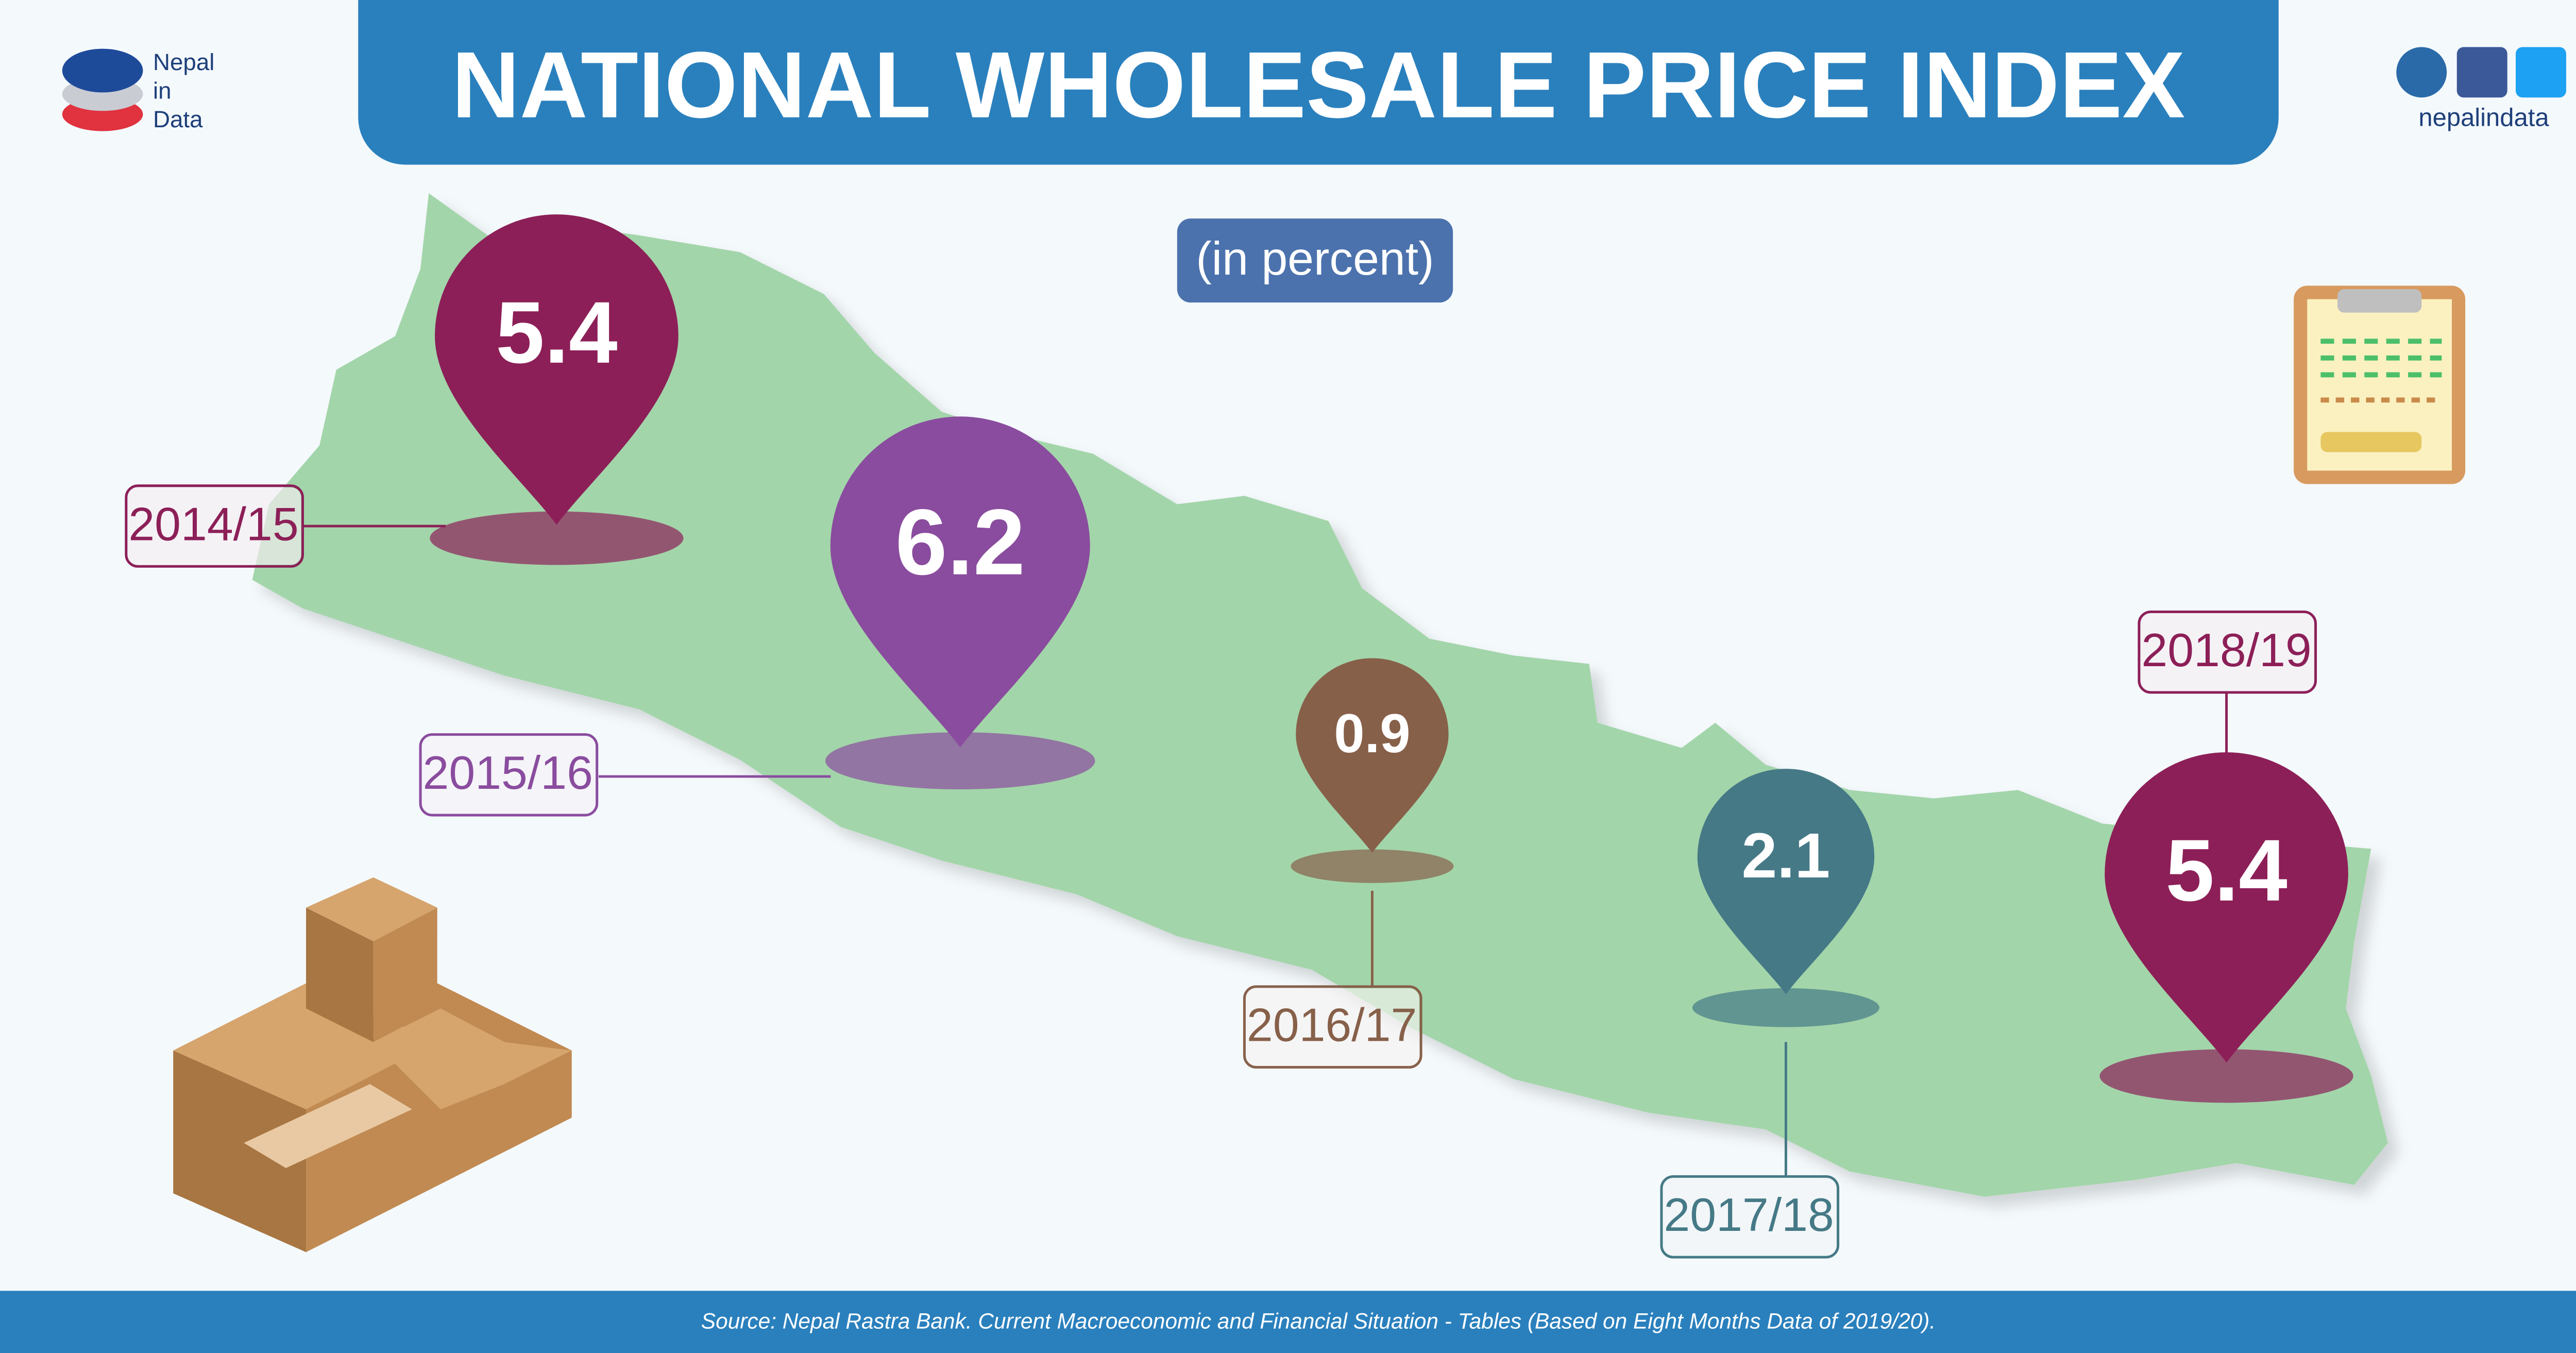  I want to click on web-icon, so click(2421, 72).